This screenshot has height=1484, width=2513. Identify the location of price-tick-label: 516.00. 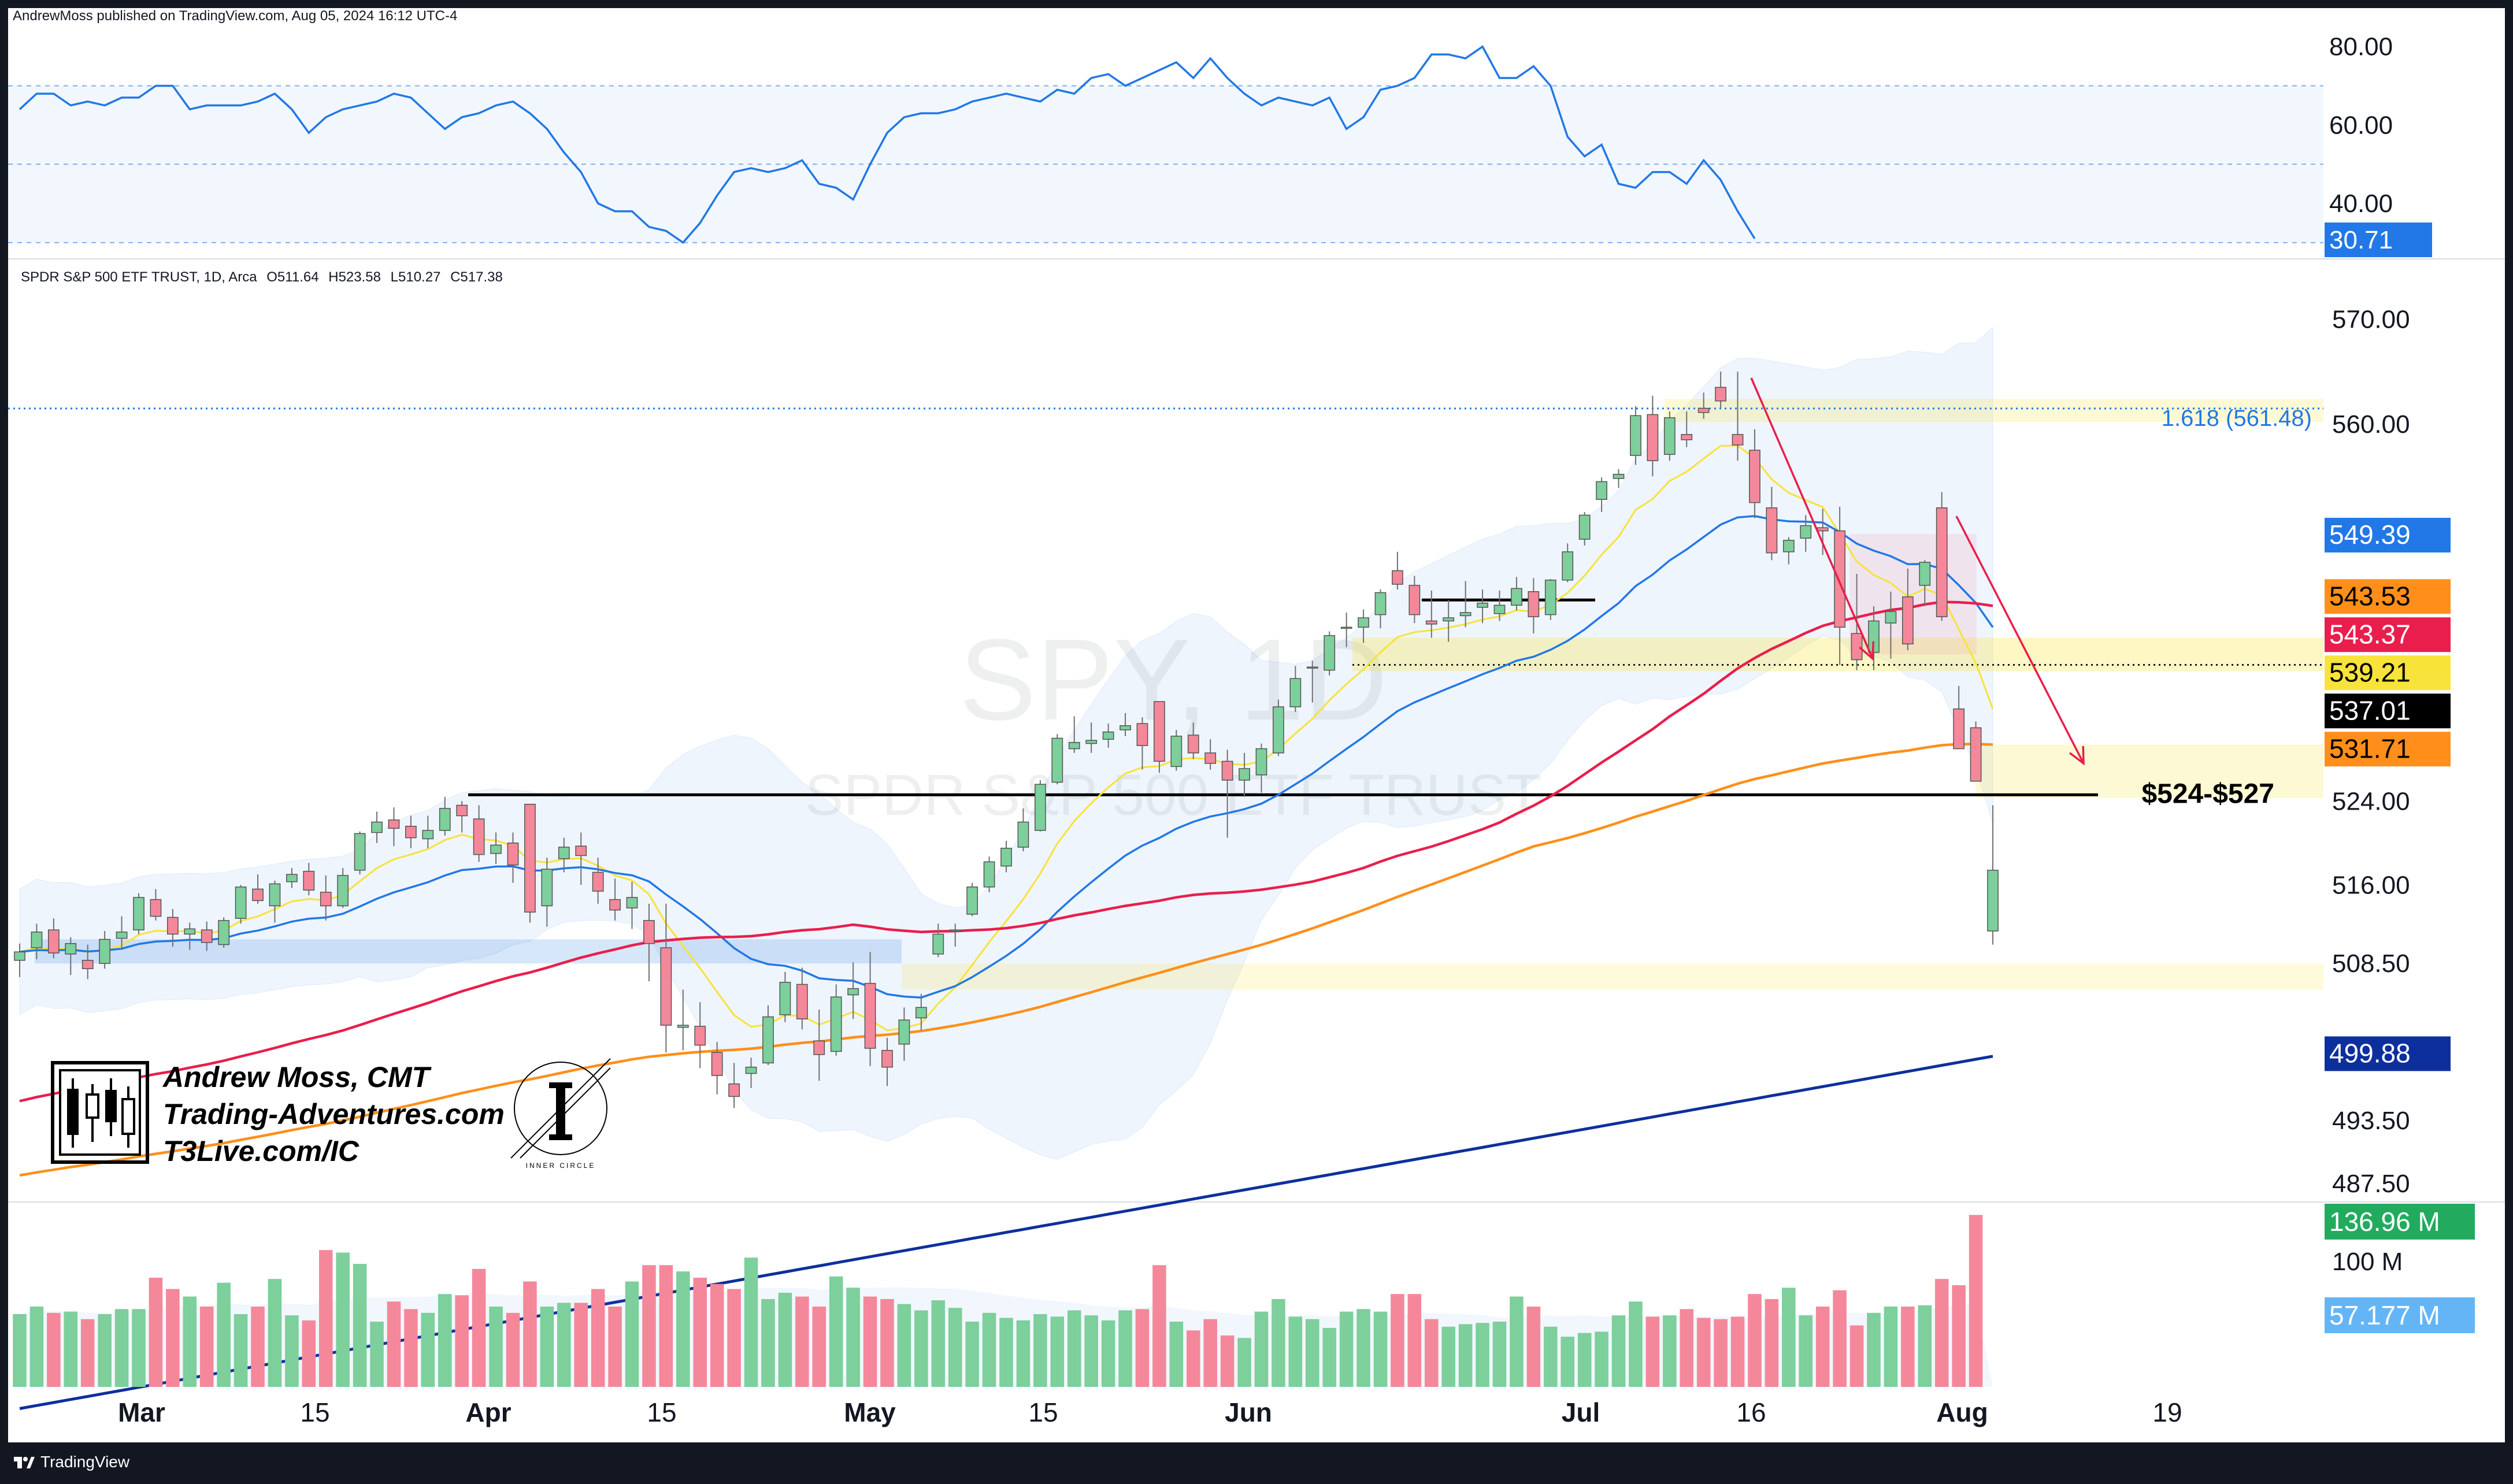
(2371, 885).